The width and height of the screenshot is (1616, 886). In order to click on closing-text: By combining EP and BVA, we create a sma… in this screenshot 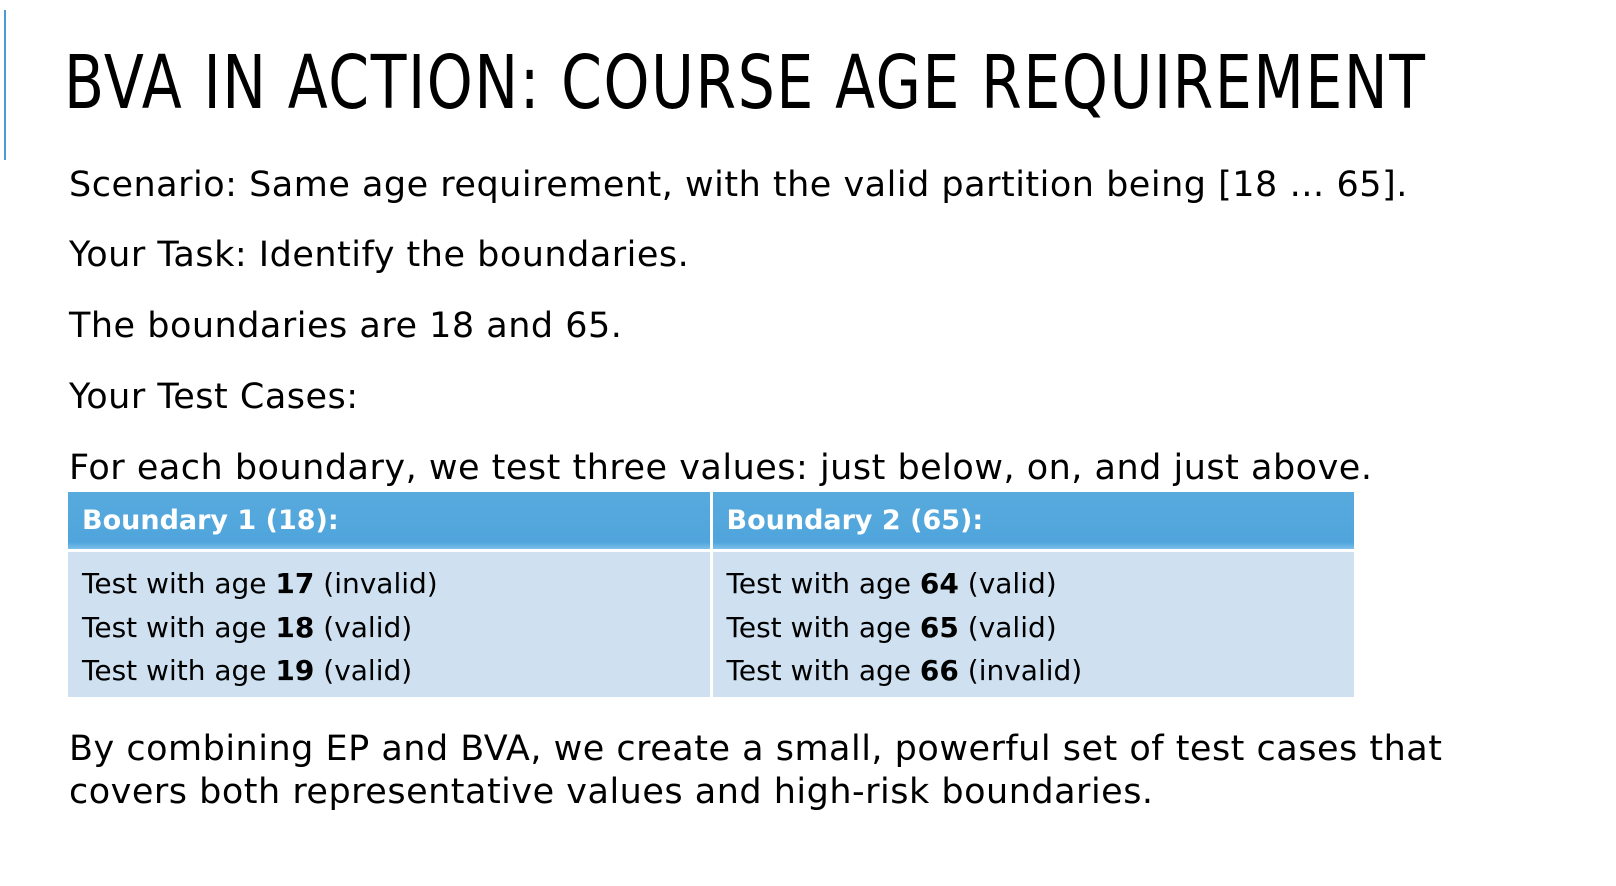, I will do `click(819, 771)`.